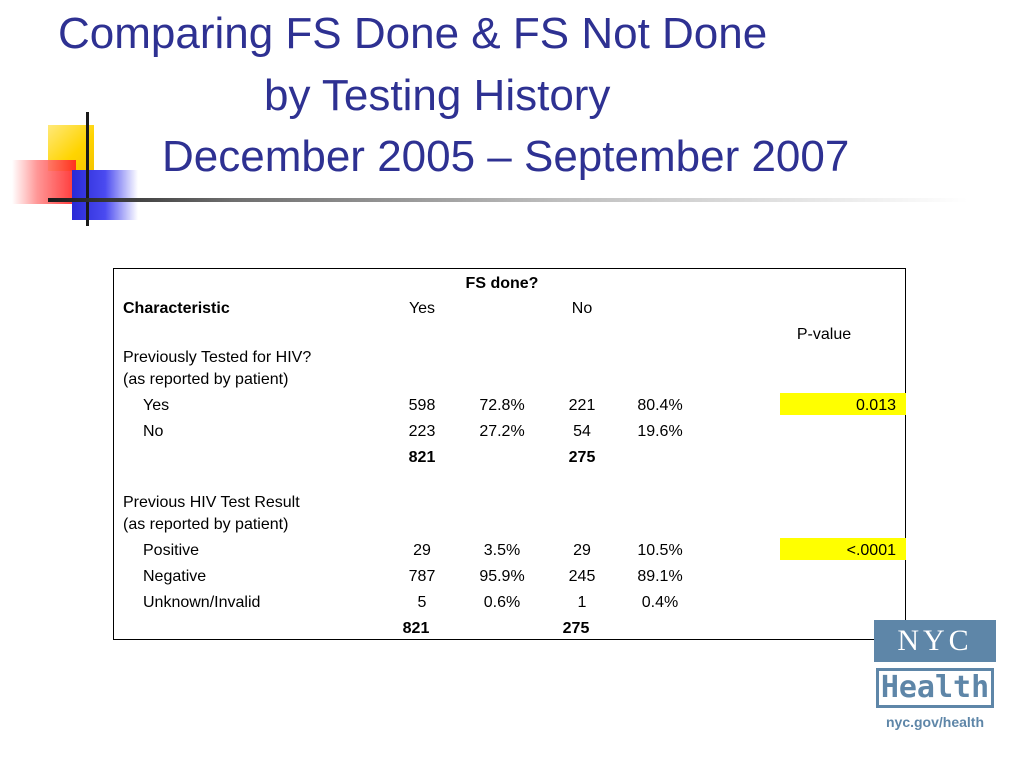 The image size is (1024, 768). What do you see at coordinates (211, 502) in the screenshot?
I see `section-label: Previous HIV Test Result` at bounding box center [211, 502].